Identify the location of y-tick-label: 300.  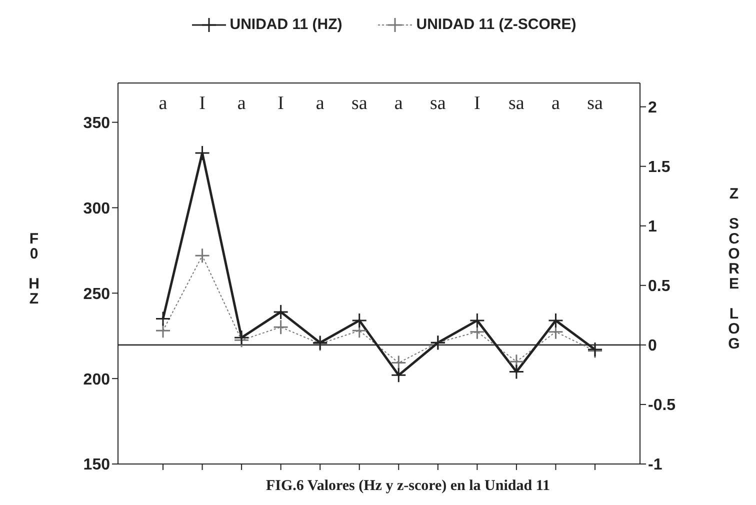
(96, 209).